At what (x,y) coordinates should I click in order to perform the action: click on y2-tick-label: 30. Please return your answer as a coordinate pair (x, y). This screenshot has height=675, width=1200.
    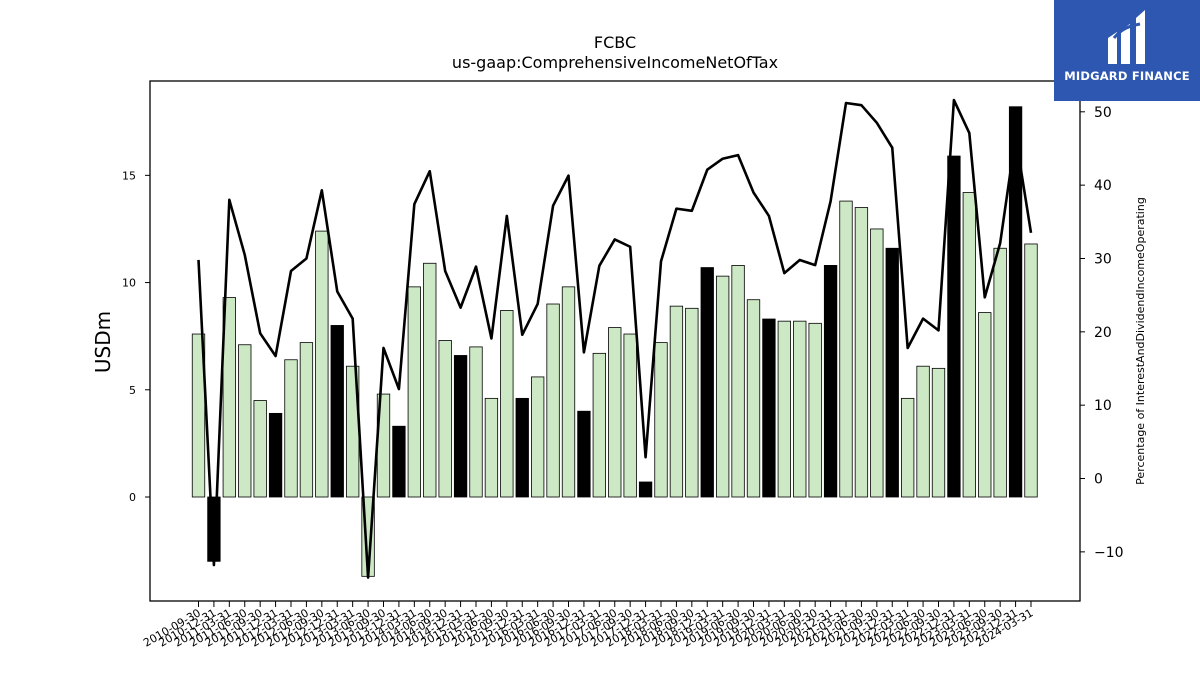
    Looking at the image, I should click on (1103, 259).